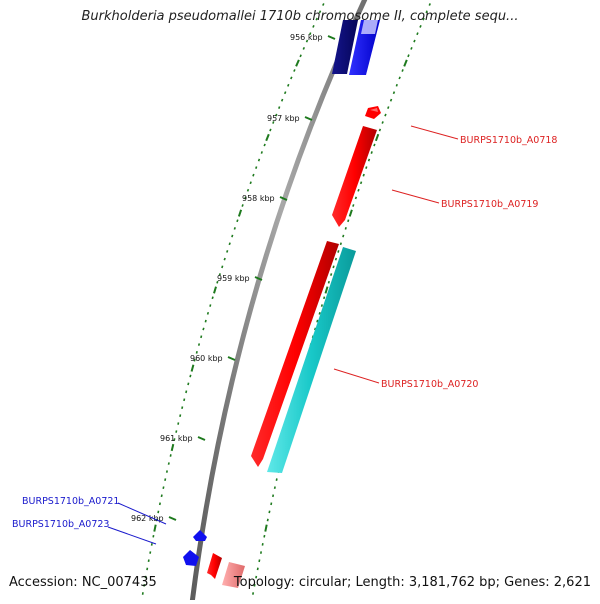 The height and width of the screenshot is (604, 600). I want to click on gene-feature-a0721, so click(200, 535).